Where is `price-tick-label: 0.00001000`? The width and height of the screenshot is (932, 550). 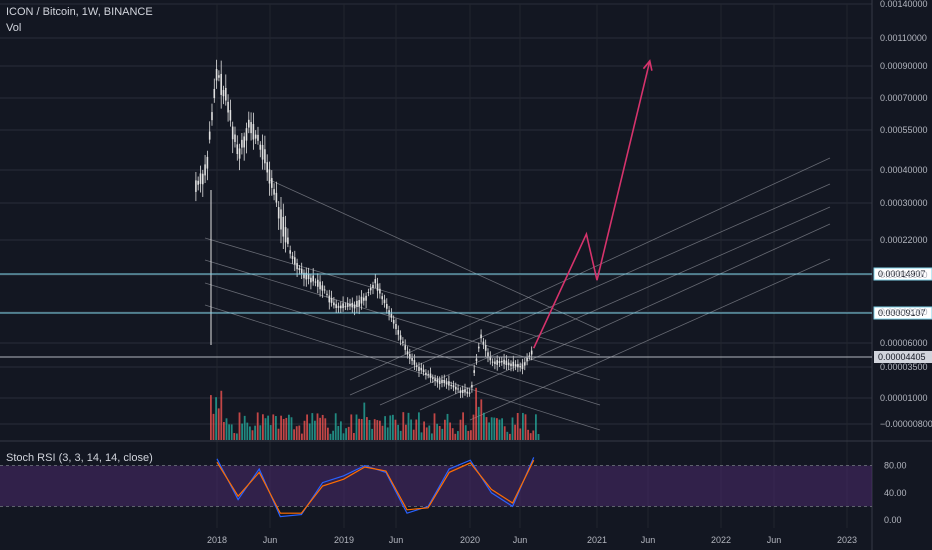
price-tick-label: 0.00001000 is located at coordinates (904, 398).